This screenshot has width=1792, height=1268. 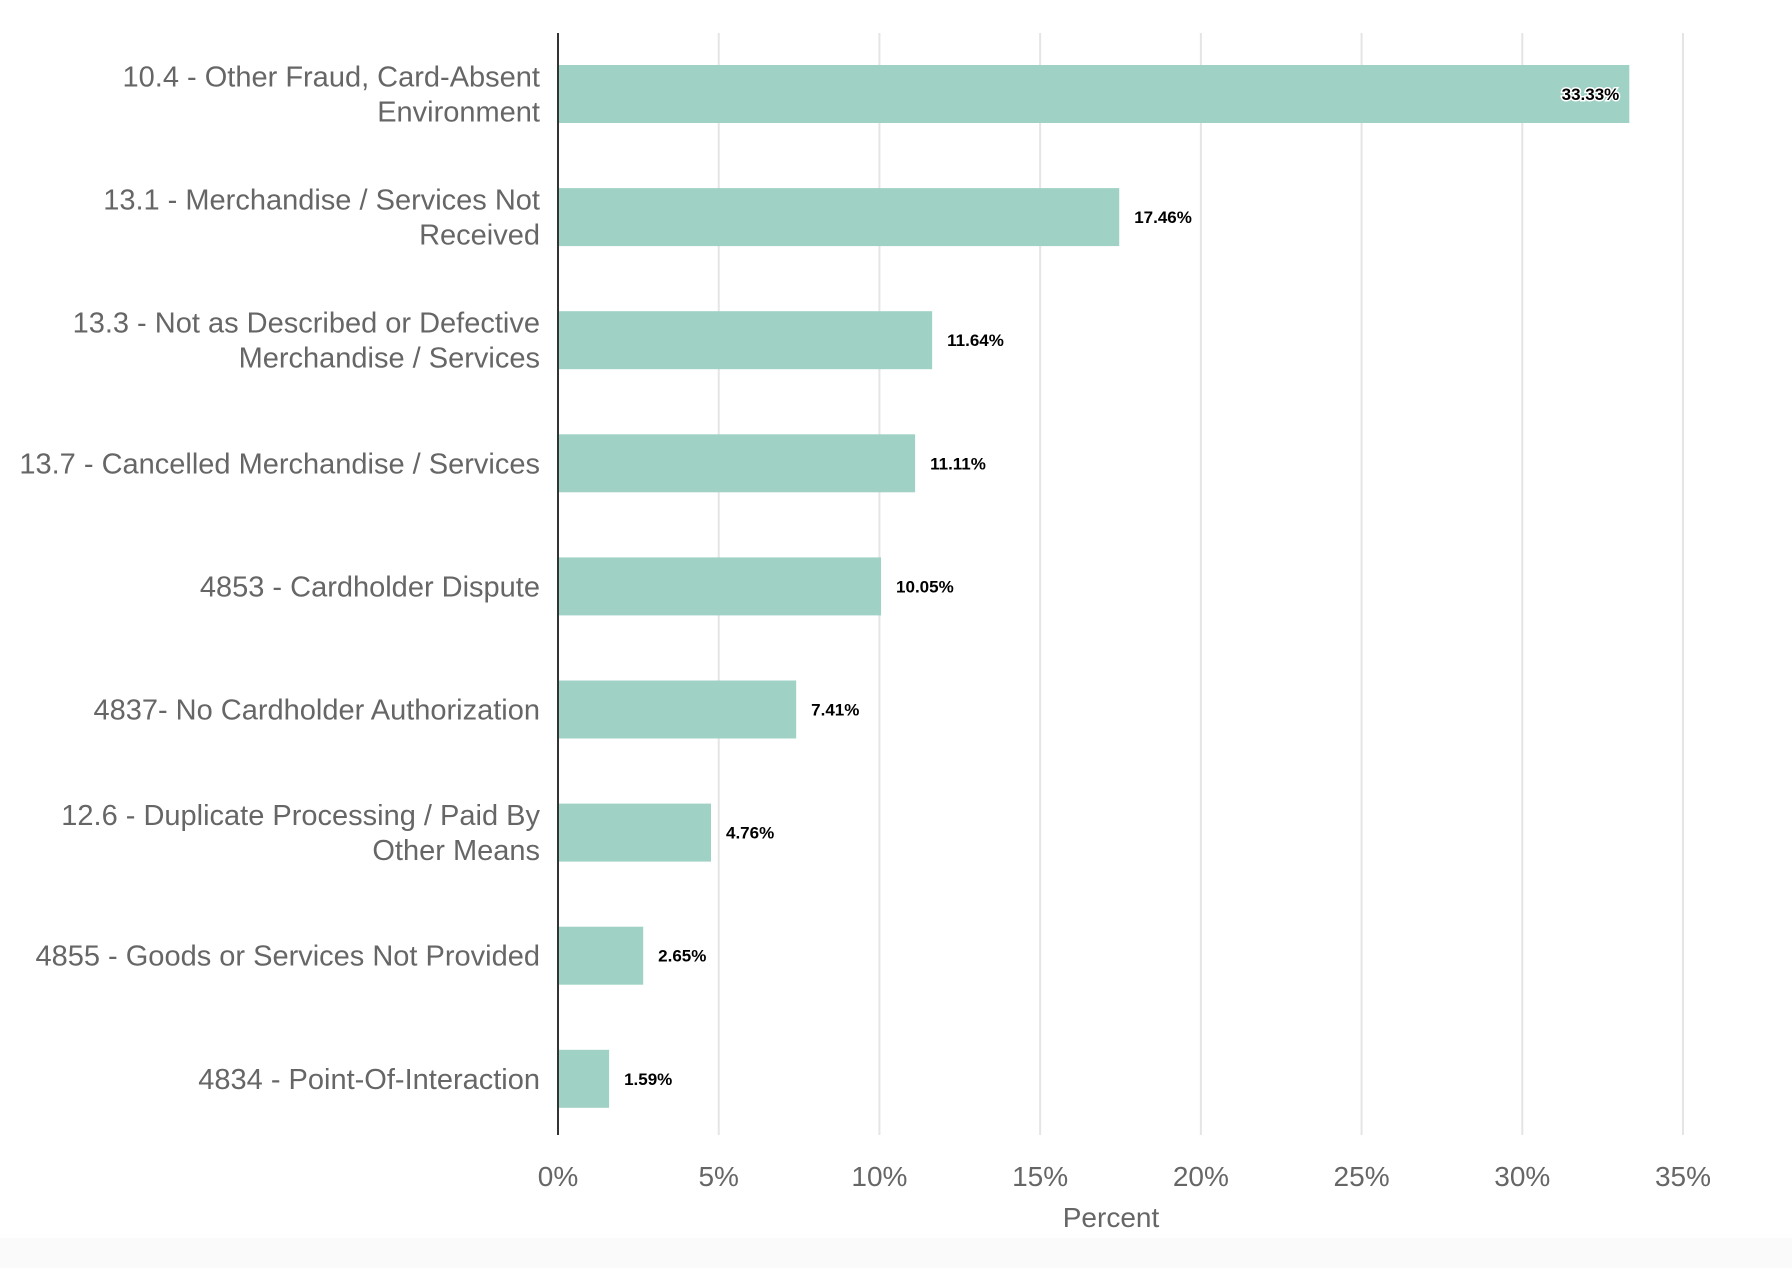 I want to click on data-label: 4.76%, so click(x=750, y=833).